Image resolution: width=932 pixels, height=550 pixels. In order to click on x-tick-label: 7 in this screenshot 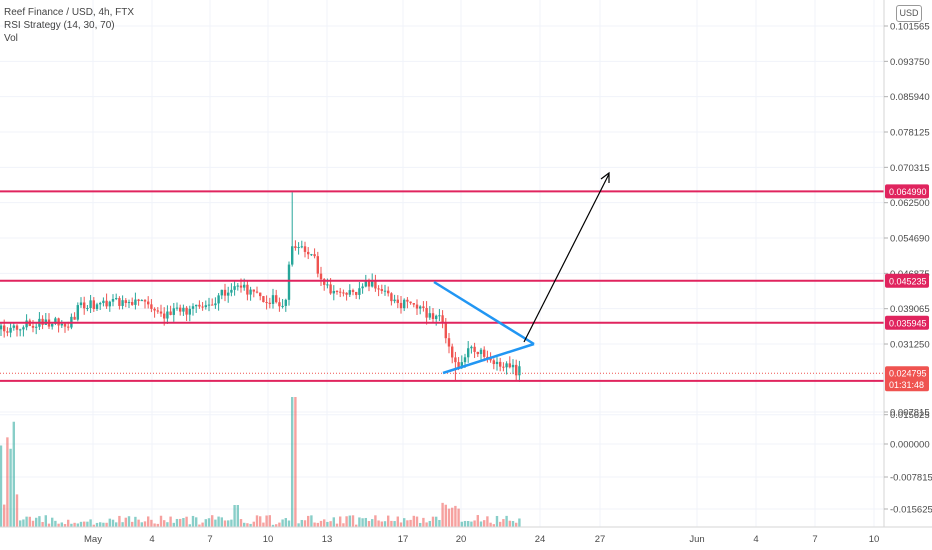, I will do `click(209, 539)`.